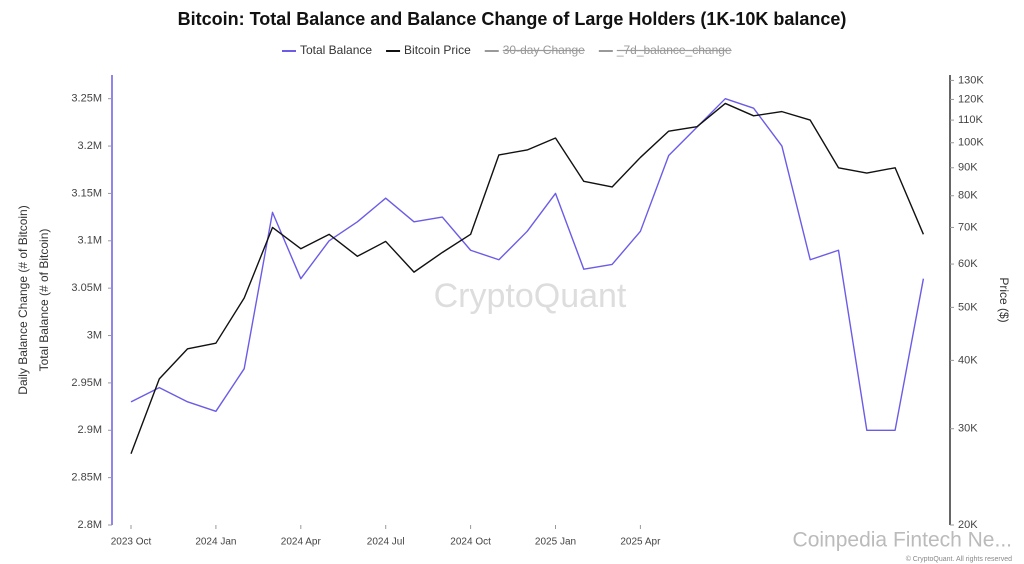  I want to click on y2-axis-label: Price ($), so click(1004, 299).